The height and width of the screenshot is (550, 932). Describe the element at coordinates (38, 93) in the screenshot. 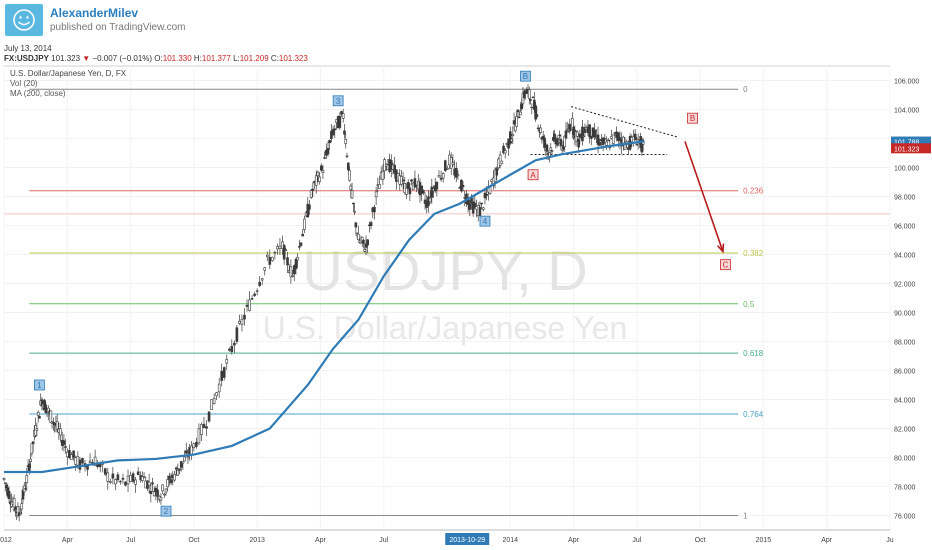

I see `legend-ma: MA (200, close)` at that location.